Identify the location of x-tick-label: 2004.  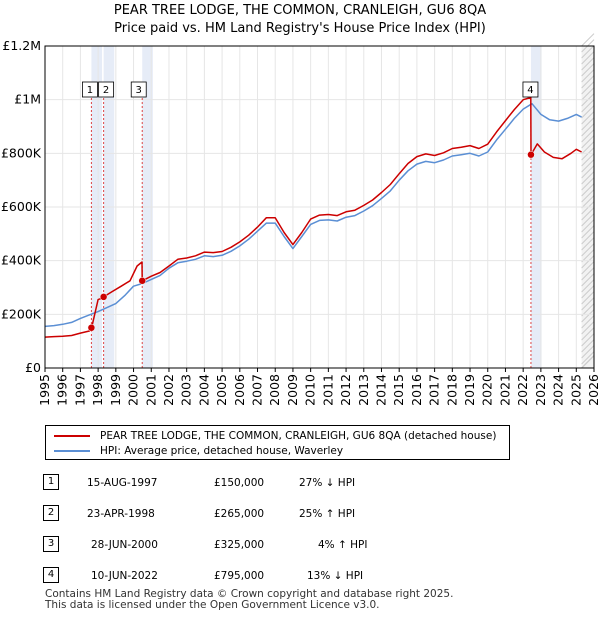
(203, 390).